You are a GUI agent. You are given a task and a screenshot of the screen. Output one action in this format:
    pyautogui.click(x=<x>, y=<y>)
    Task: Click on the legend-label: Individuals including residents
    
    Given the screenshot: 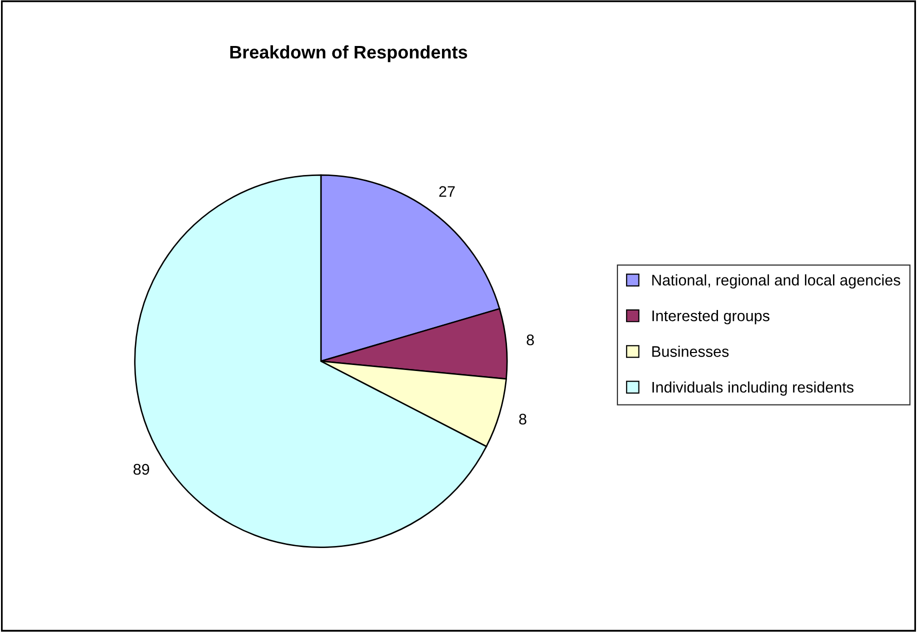 What is the action you would take?
    pyautogui.click(x=753, y=388)
    